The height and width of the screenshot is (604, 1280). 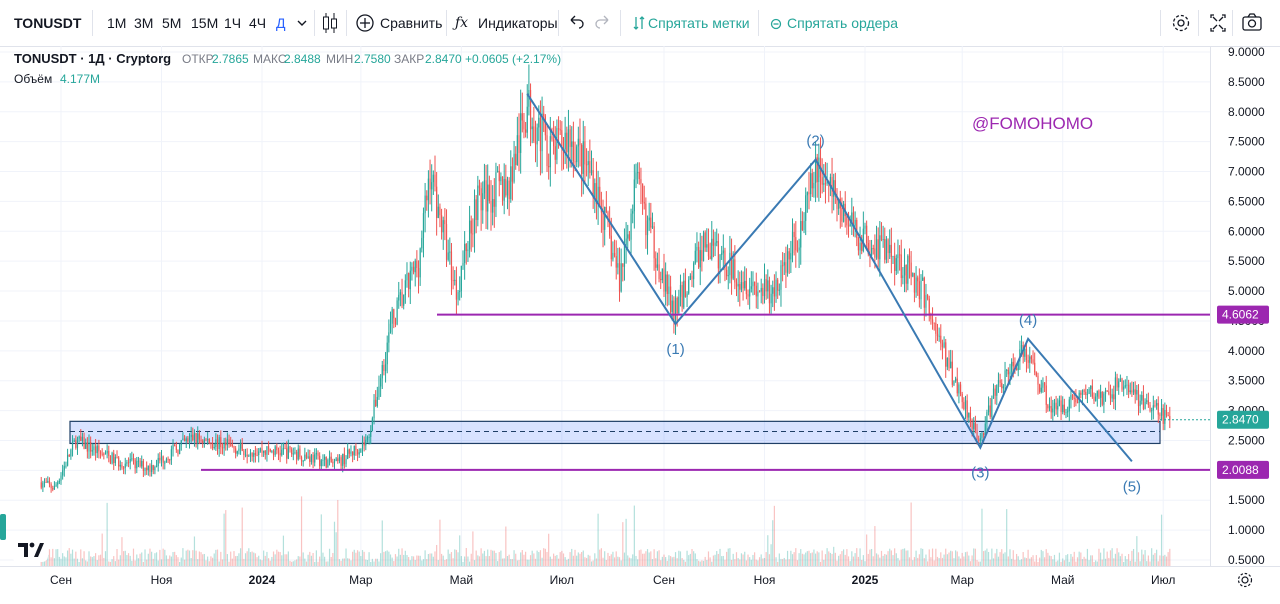 I want to click on interval-4h: 4Ч, so click(x=258, y=23).